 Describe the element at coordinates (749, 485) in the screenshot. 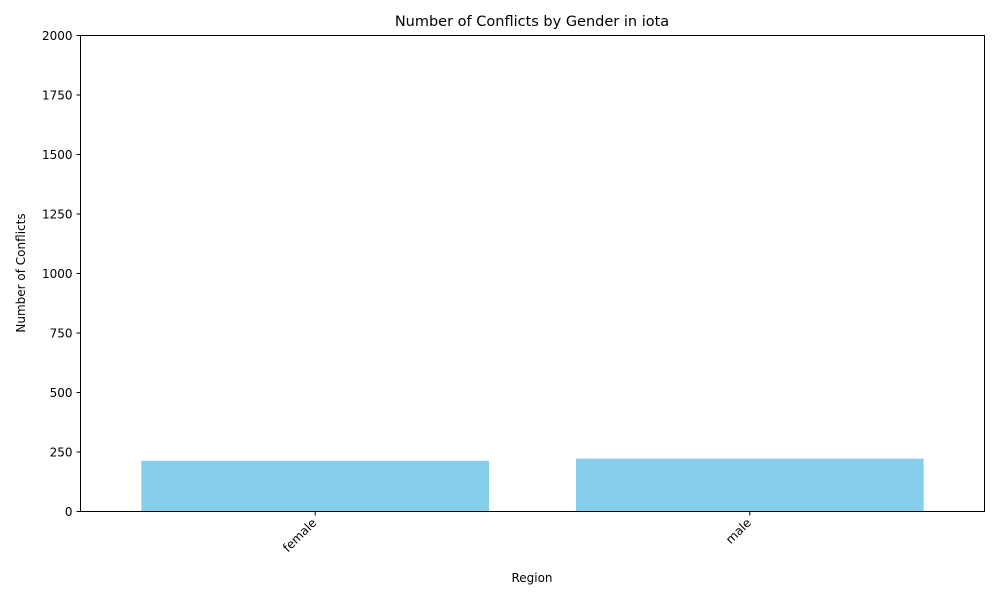

I see `bar-male` at that location.